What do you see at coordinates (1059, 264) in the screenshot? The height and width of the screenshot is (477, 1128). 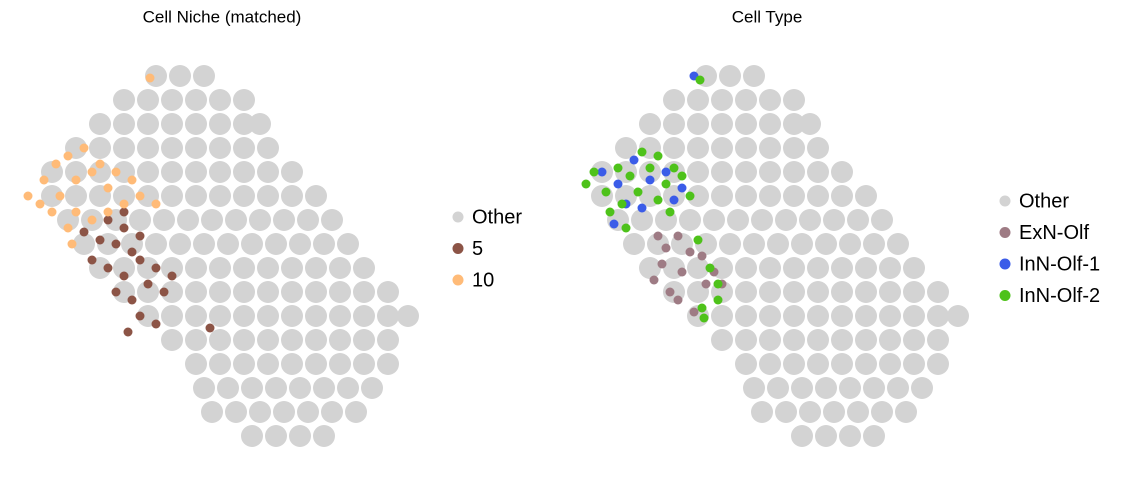 I see `legend-label: InN-Olf-1` at bounding box center [1059, 264].